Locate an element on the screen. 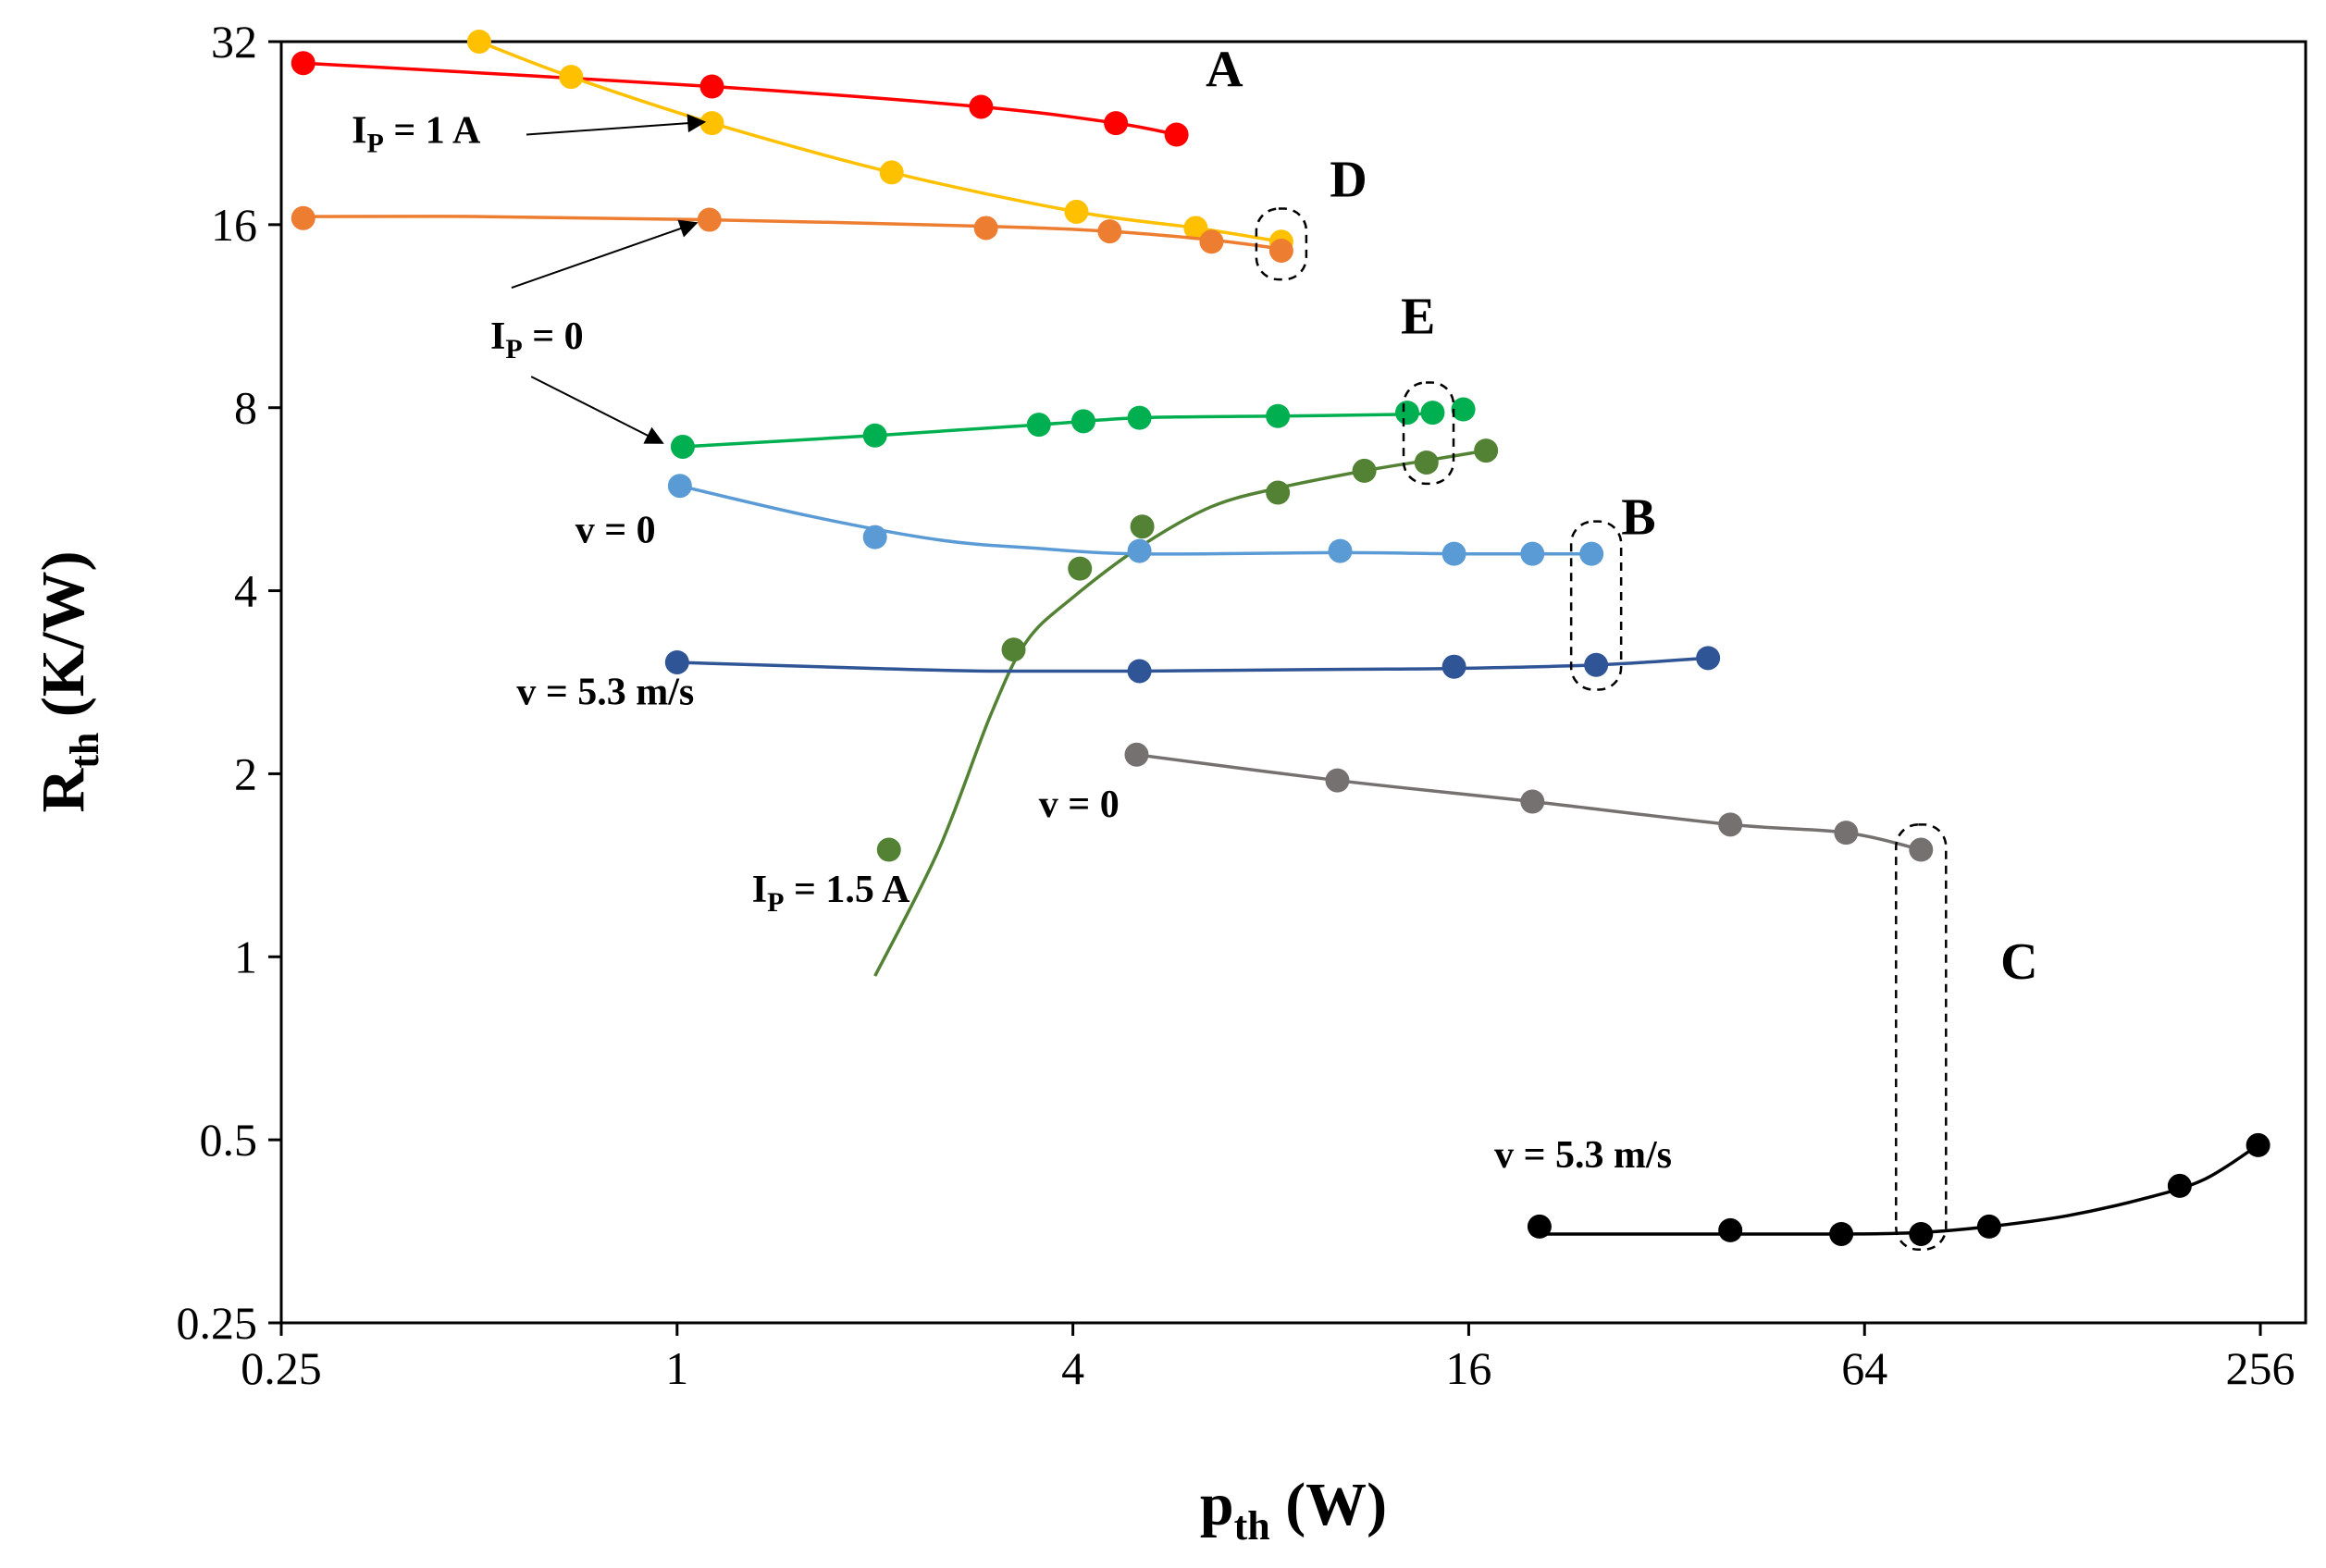  x-tick-label: 0.25 is located at coordinates (281, 1368).